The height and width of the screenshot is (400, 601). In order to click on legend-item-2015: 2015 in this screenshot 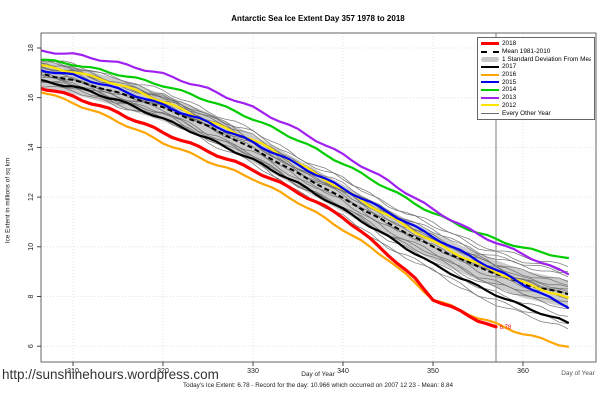, I will do `click(536, 82)`.